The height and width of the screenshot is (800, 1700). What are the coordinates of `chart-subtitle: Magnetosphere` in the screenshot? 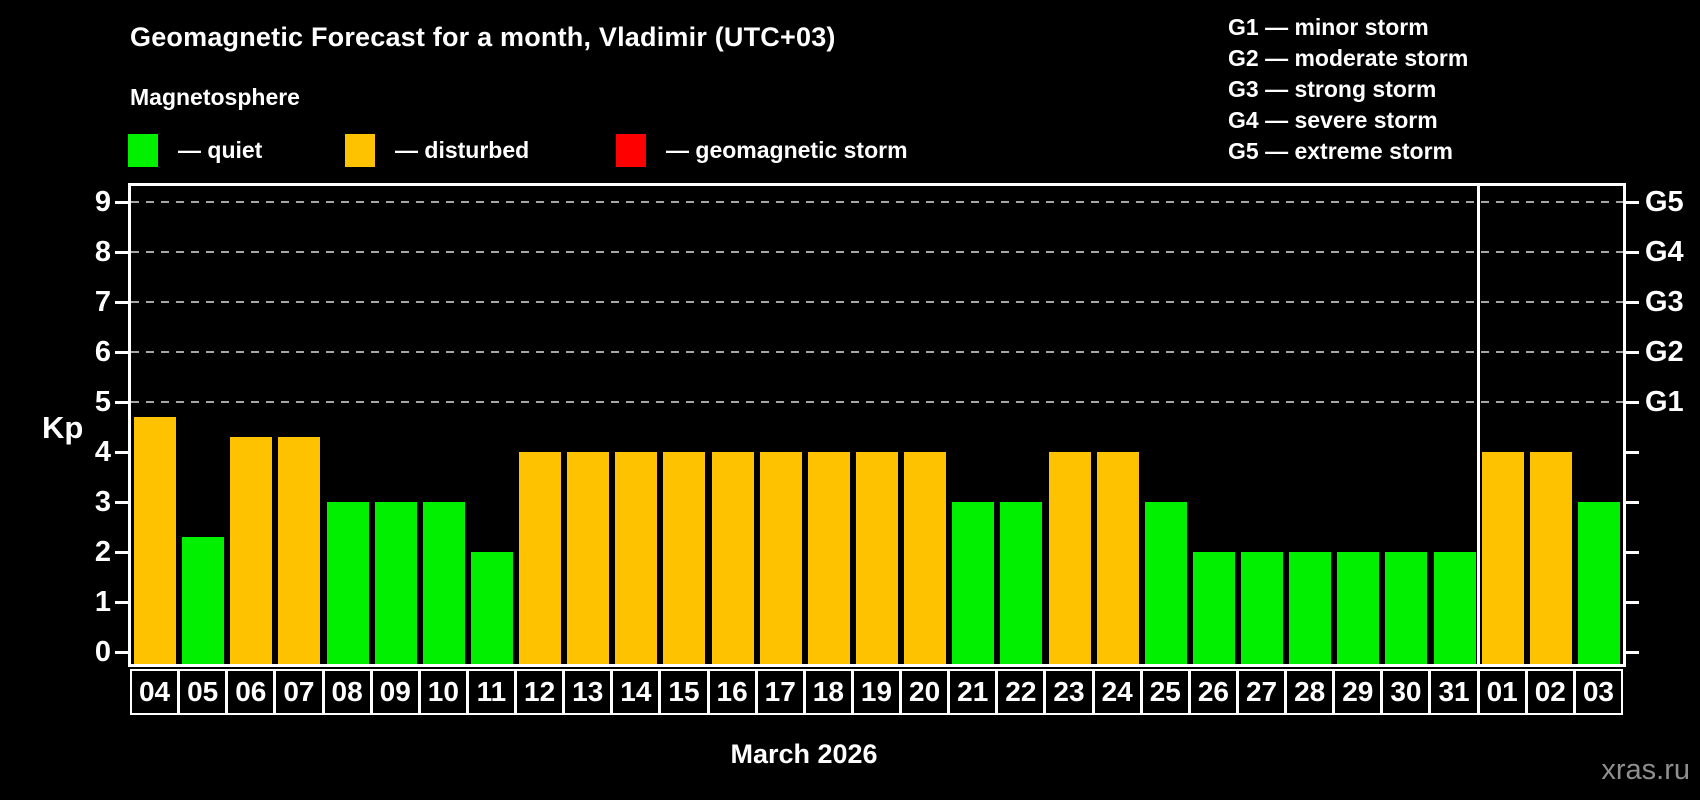 It's located at (215, 97).